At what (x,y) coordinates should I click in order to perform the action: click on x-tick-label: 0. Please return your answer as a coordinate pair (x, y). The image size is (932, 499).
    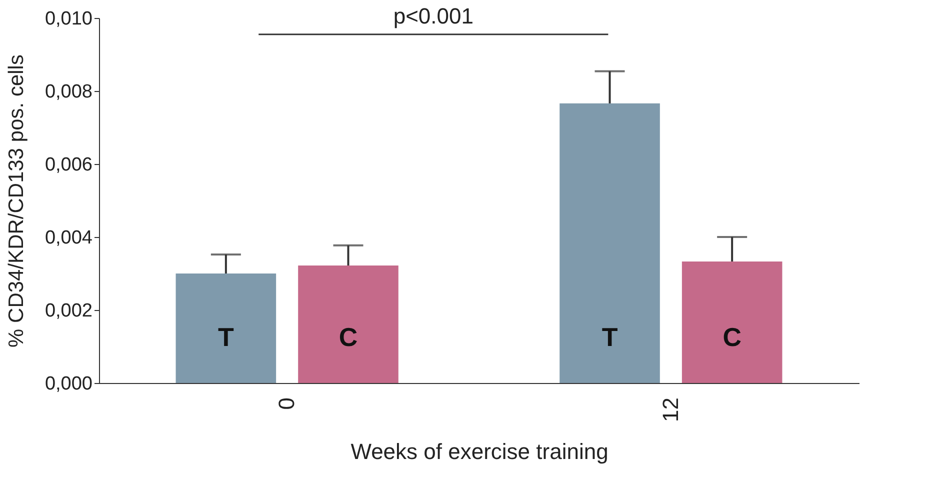
    Looking at the image, I should click on (287, 404).